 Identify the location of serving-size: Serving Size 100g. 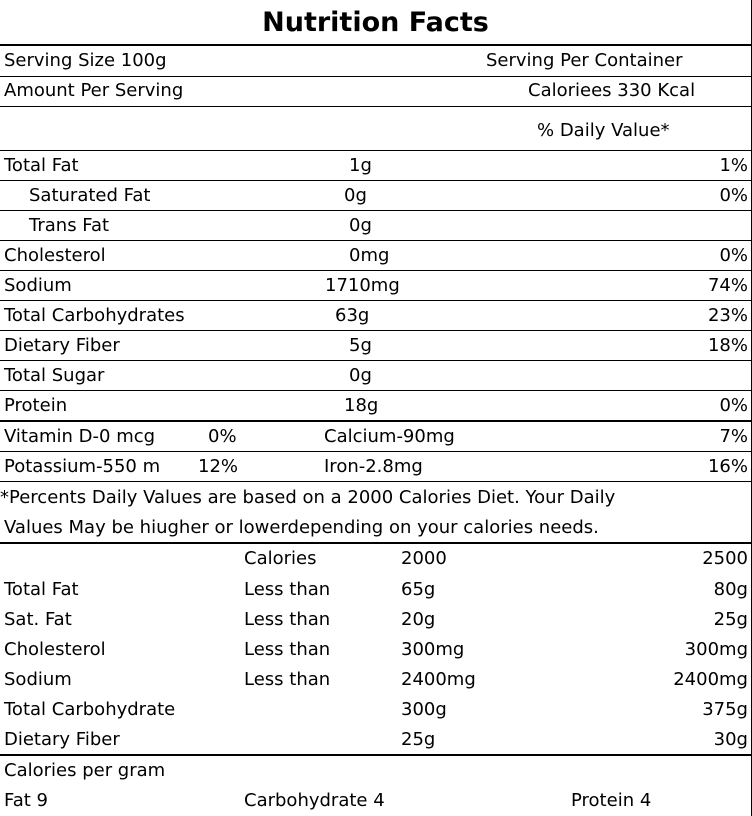
(85, 60).